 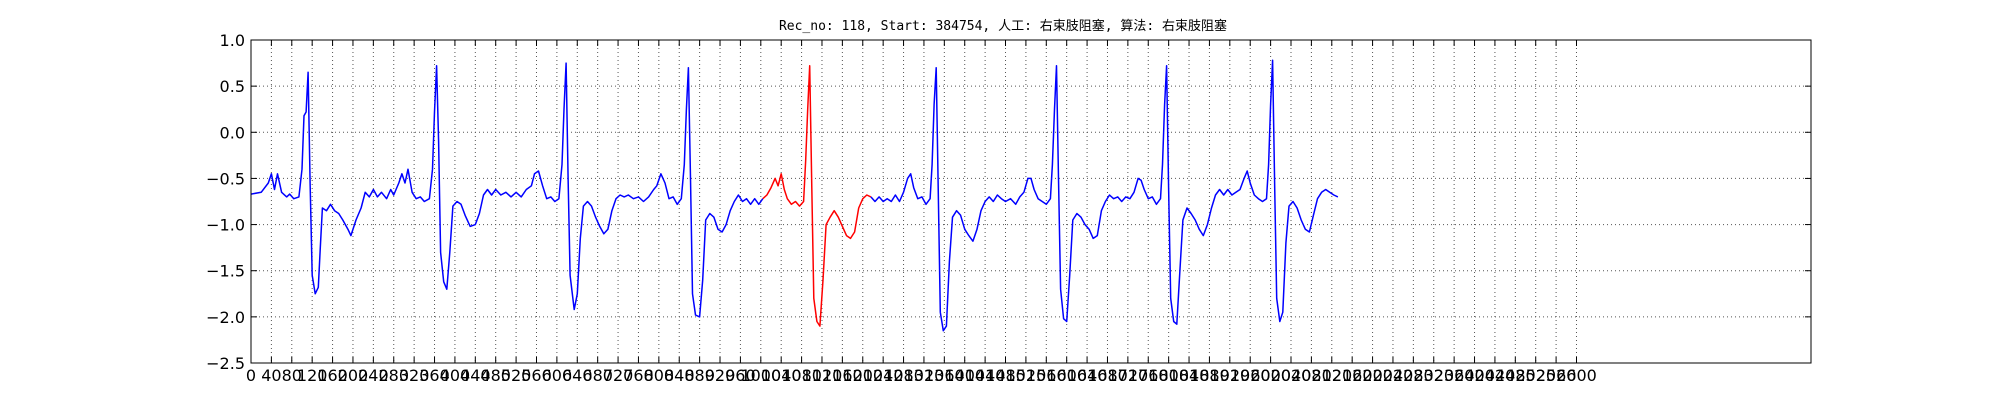 What do you see at coordinates (455, 375) in the screenshot?
I see `x-tick-label: 400` at bounding box center [455, 375].